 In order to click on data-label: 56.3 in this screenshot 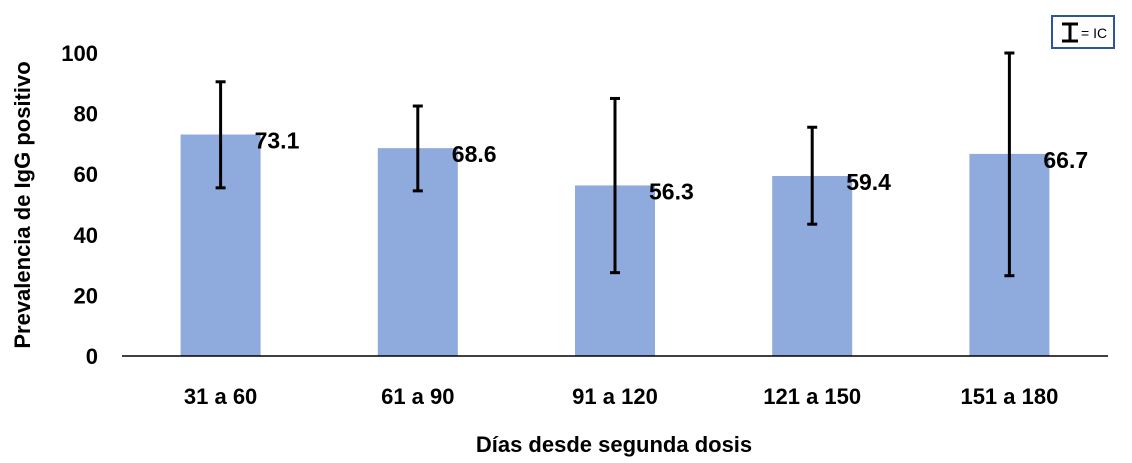, I will do `click(671, 191)`.